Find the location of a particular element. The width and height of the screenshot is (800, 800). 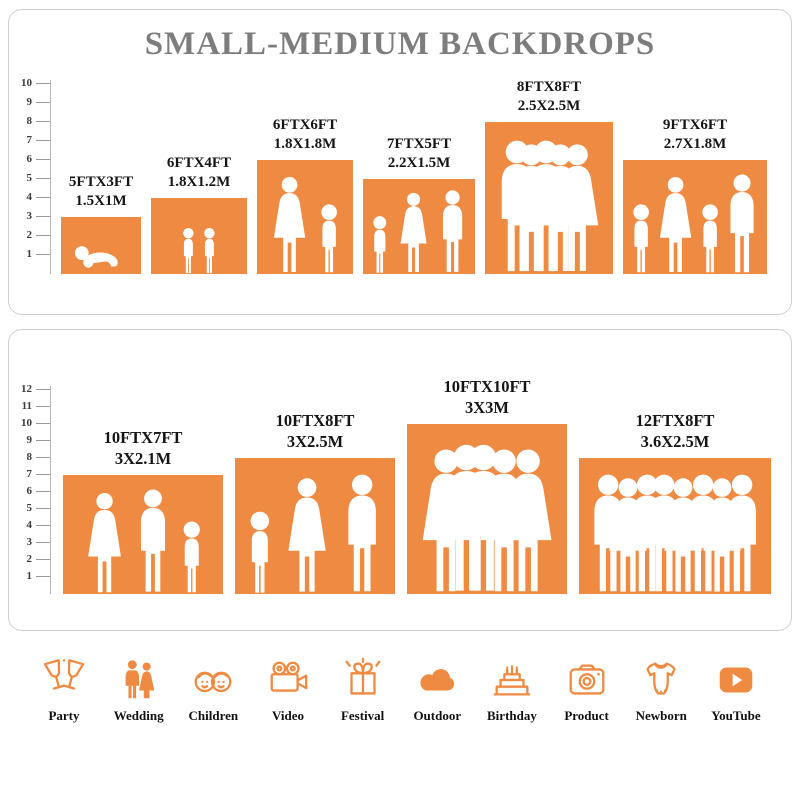

category-label: Wedding is located at coordinates (138, 715).